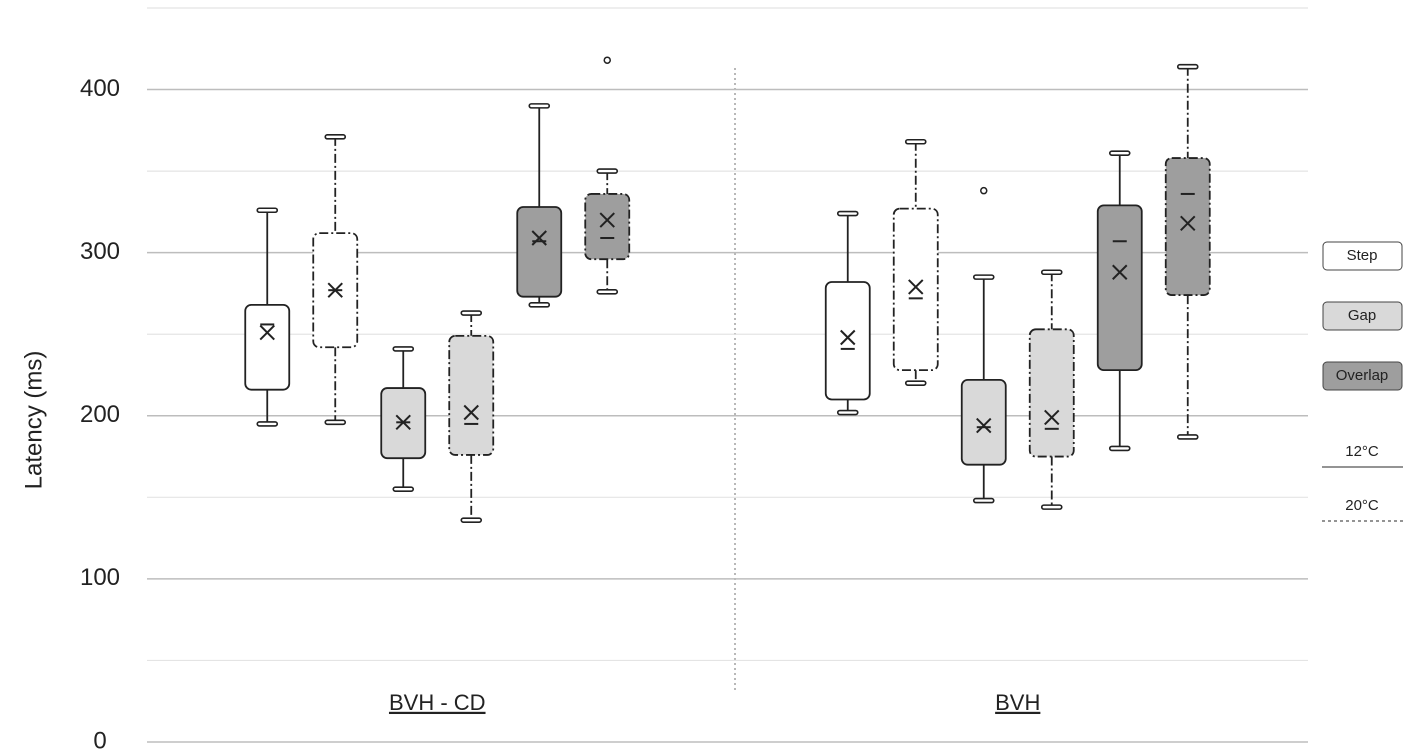 The width and height of the screenshot is (1413, 750). I want to click on y-tick-label: 0, so click(99, 738).